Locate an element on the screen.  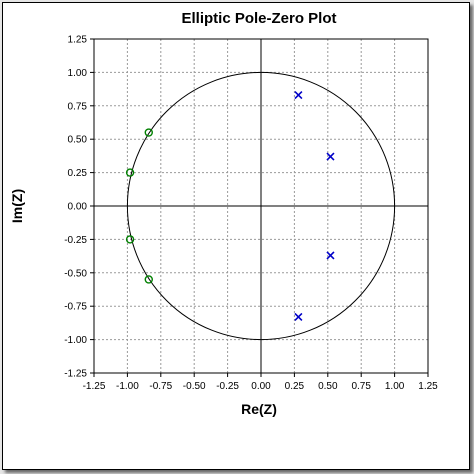
y-tick-label: 0.25 is located at coordinates (78, 173).